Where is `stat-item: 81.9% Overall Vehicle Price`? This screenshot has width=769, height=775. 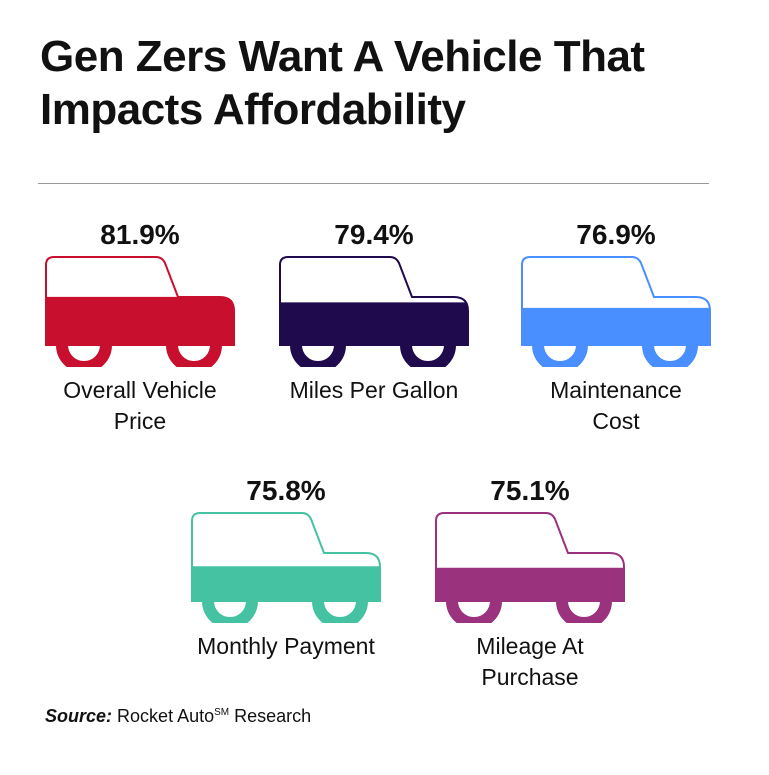 stat-item: 81.9% Overall Vehicle Price is located at coordinates (140, 328).